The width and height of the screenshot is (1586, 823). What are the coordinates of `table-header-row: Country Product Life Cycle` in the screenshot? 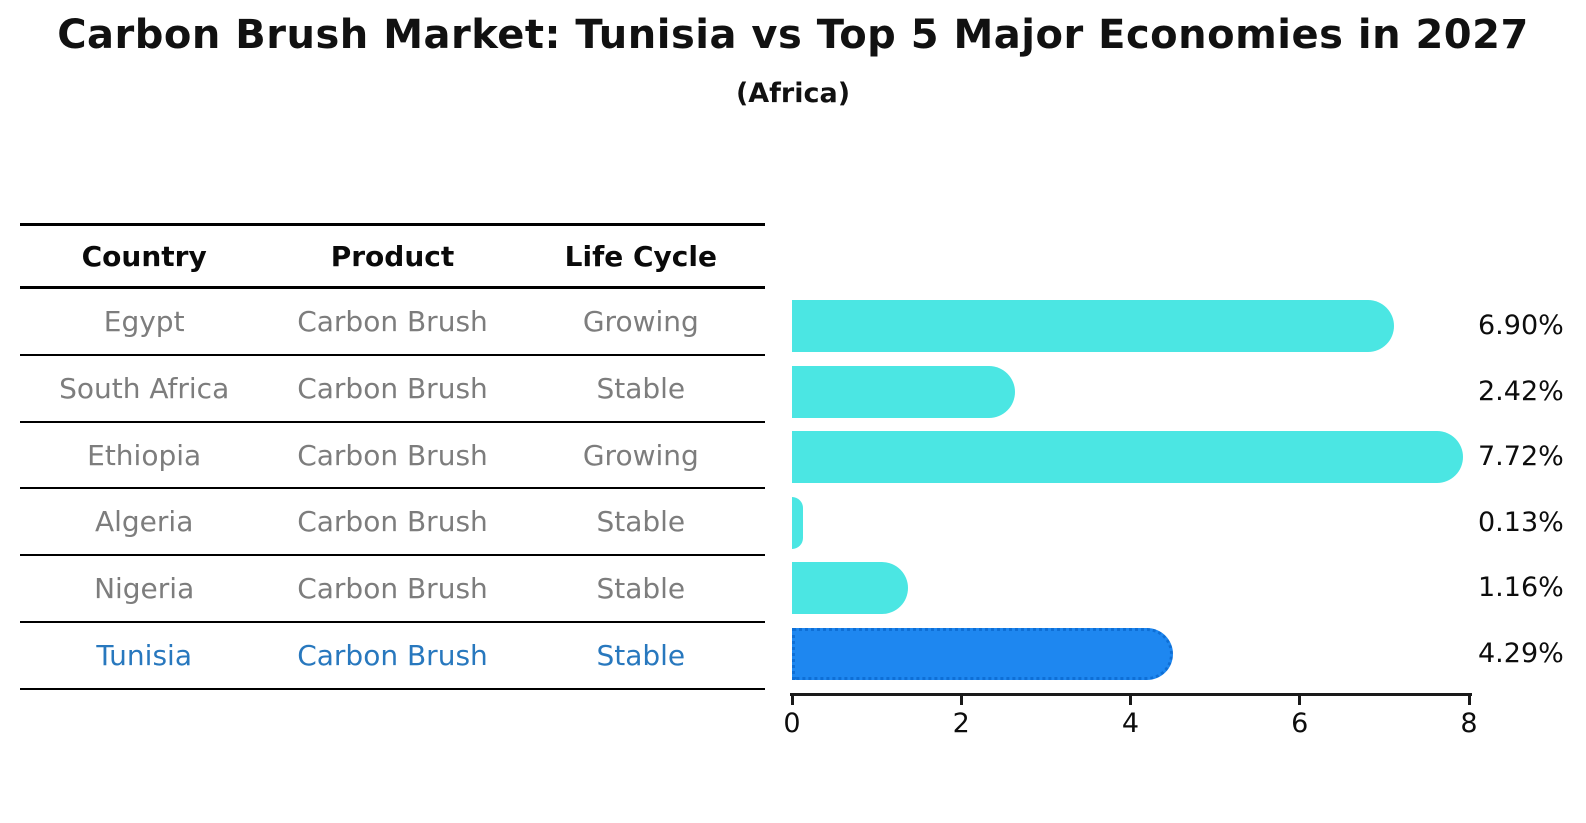 It's located at (392, 256).